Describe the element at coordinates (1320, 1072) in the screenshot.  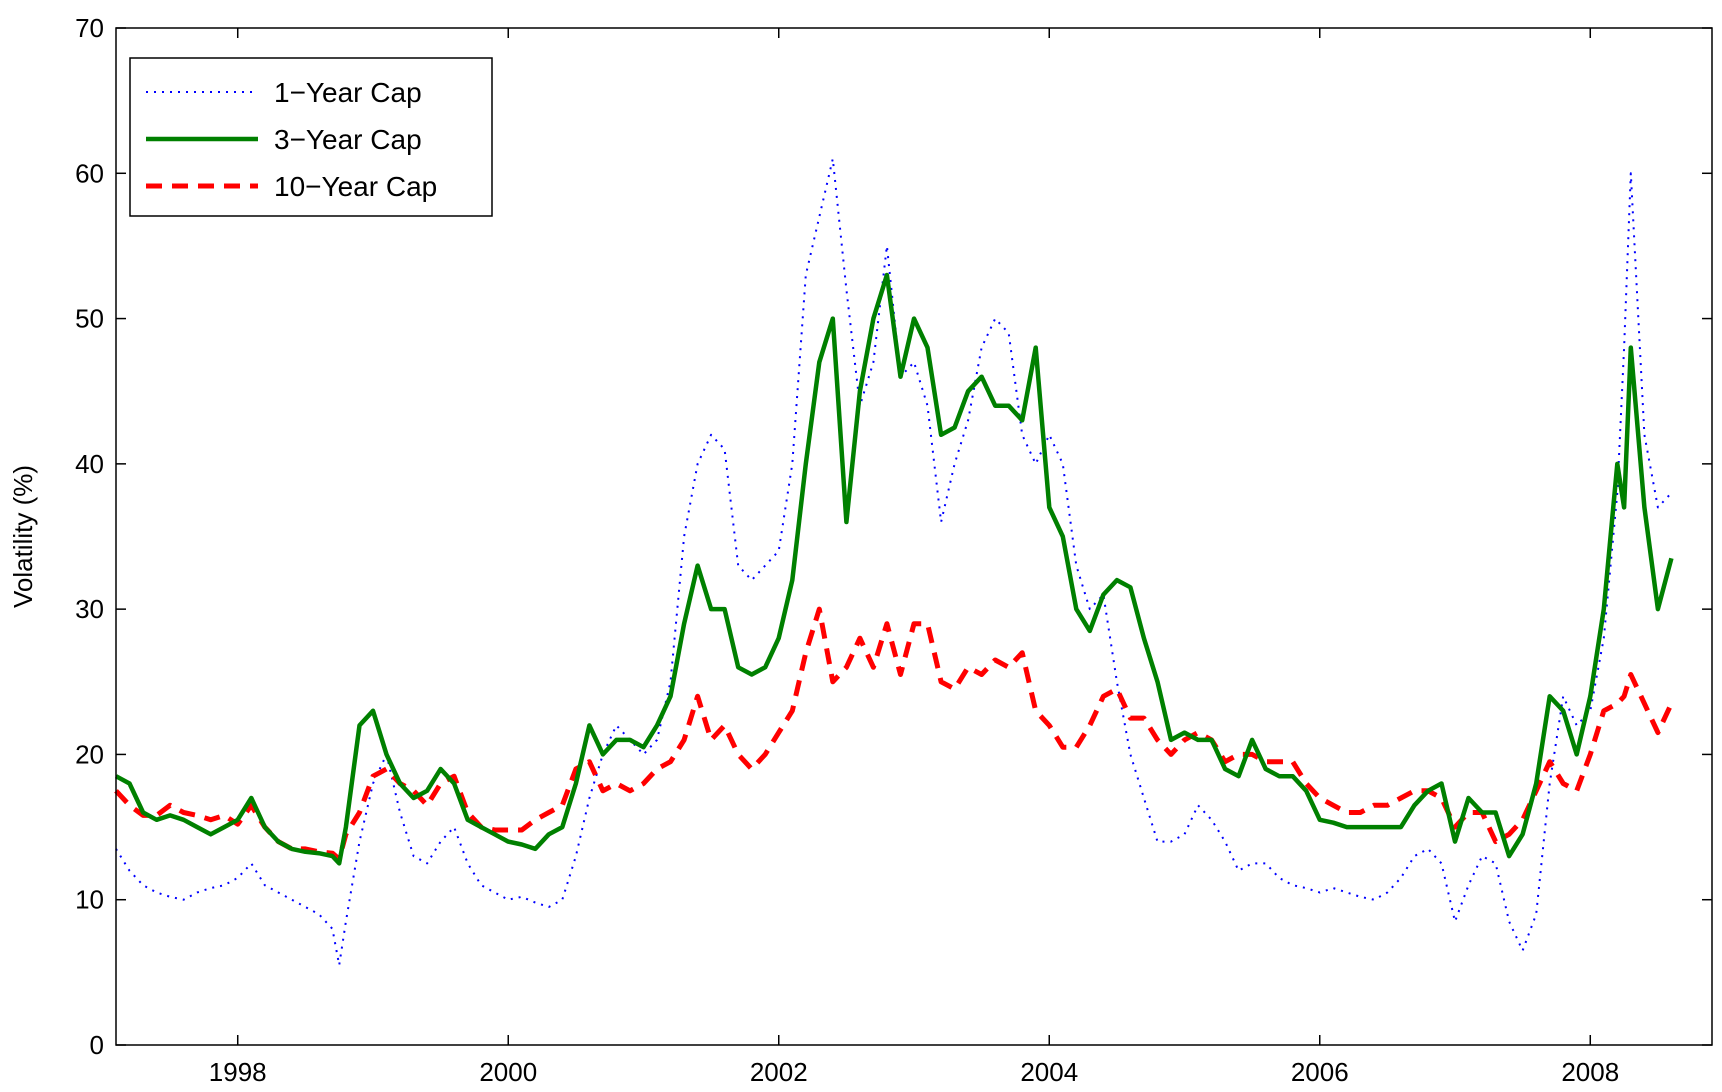
I see `x-tick-label: 2006` at that location.